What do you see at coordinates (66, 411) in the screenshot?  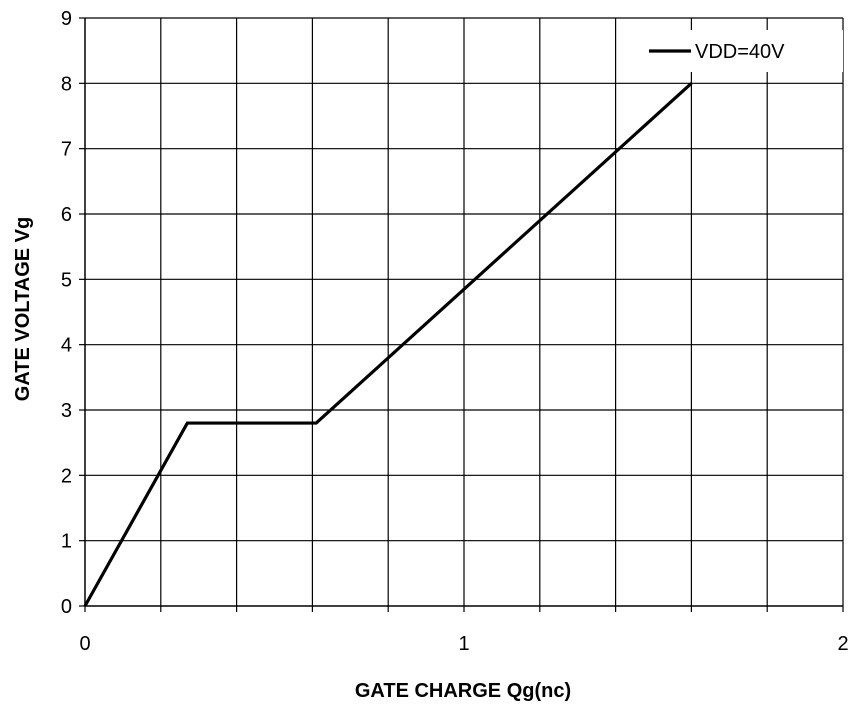 I see `y-tick-label: 3` at bounding box center [66, 411].